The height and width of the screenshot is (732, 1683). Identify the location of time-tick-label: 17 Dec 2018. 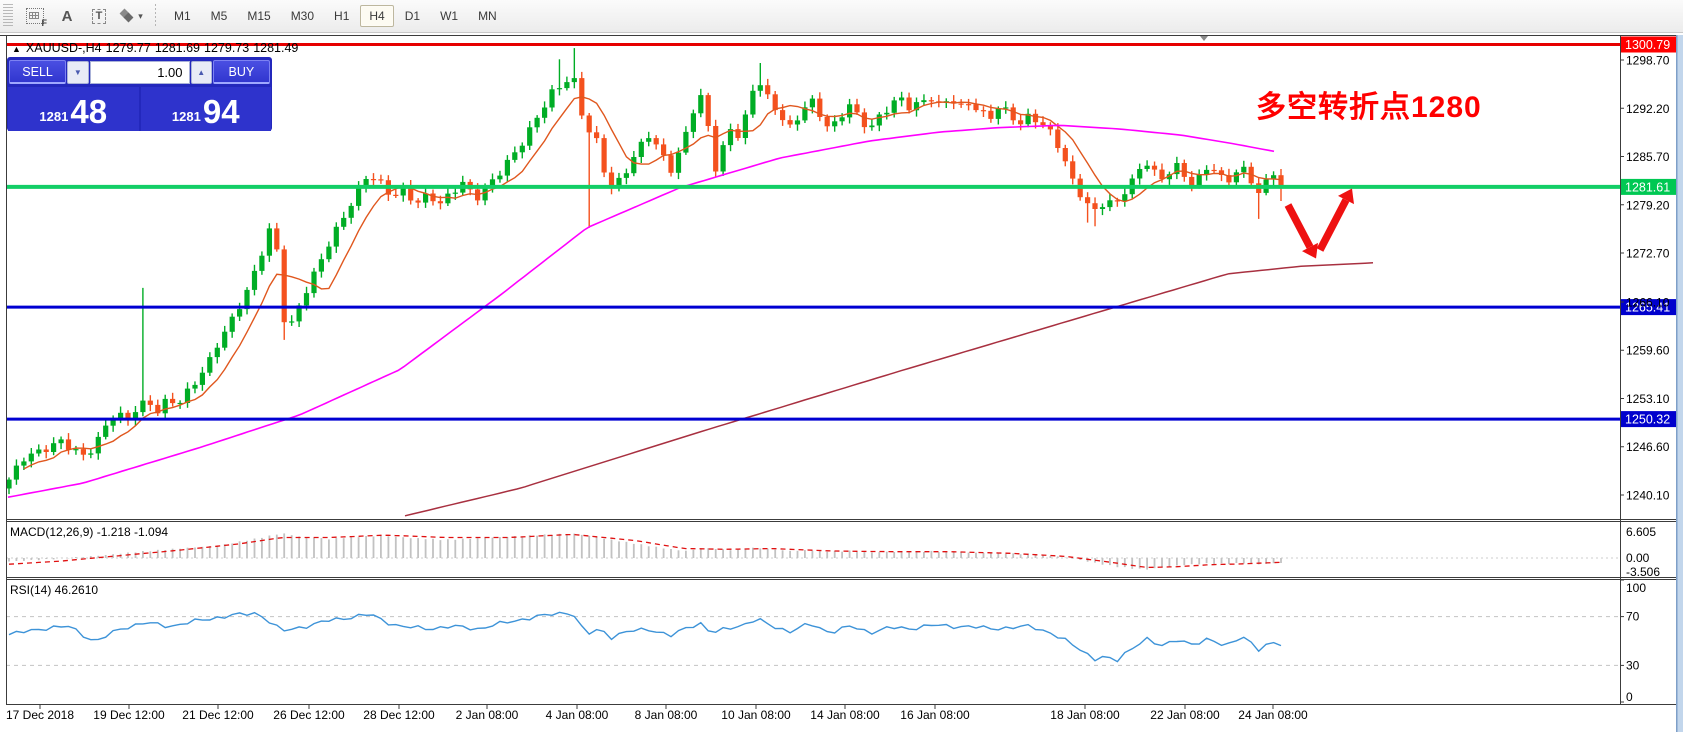
(40, 715).